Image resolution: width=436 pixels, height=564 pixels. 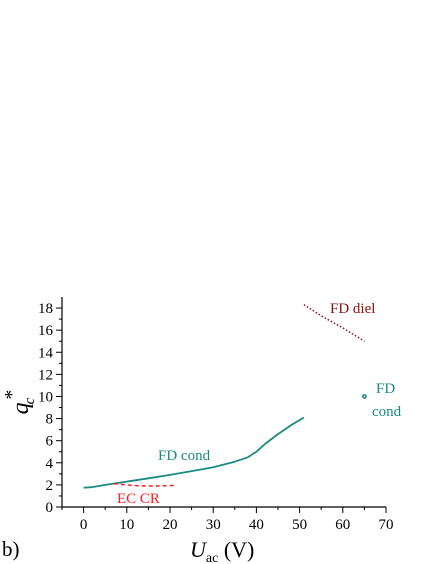 What do you see at coordinates (170, 525) in the screenshot?
I see `x-tick-label: 20` at bounding box center [170, 525].